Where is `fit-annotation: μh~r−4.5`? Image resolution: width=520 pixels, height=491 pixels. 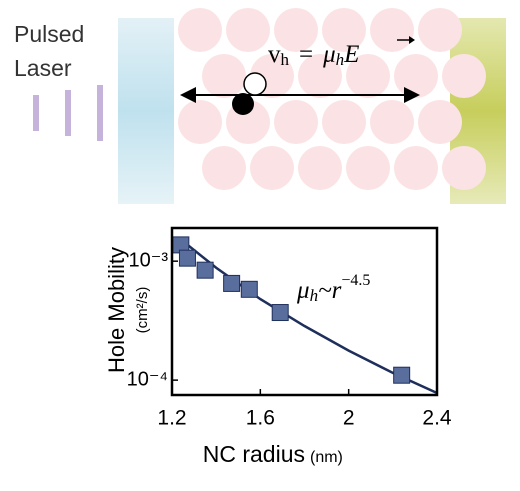
fit-annotation: μh~r−4.5 is located at coordinates (333, 288).